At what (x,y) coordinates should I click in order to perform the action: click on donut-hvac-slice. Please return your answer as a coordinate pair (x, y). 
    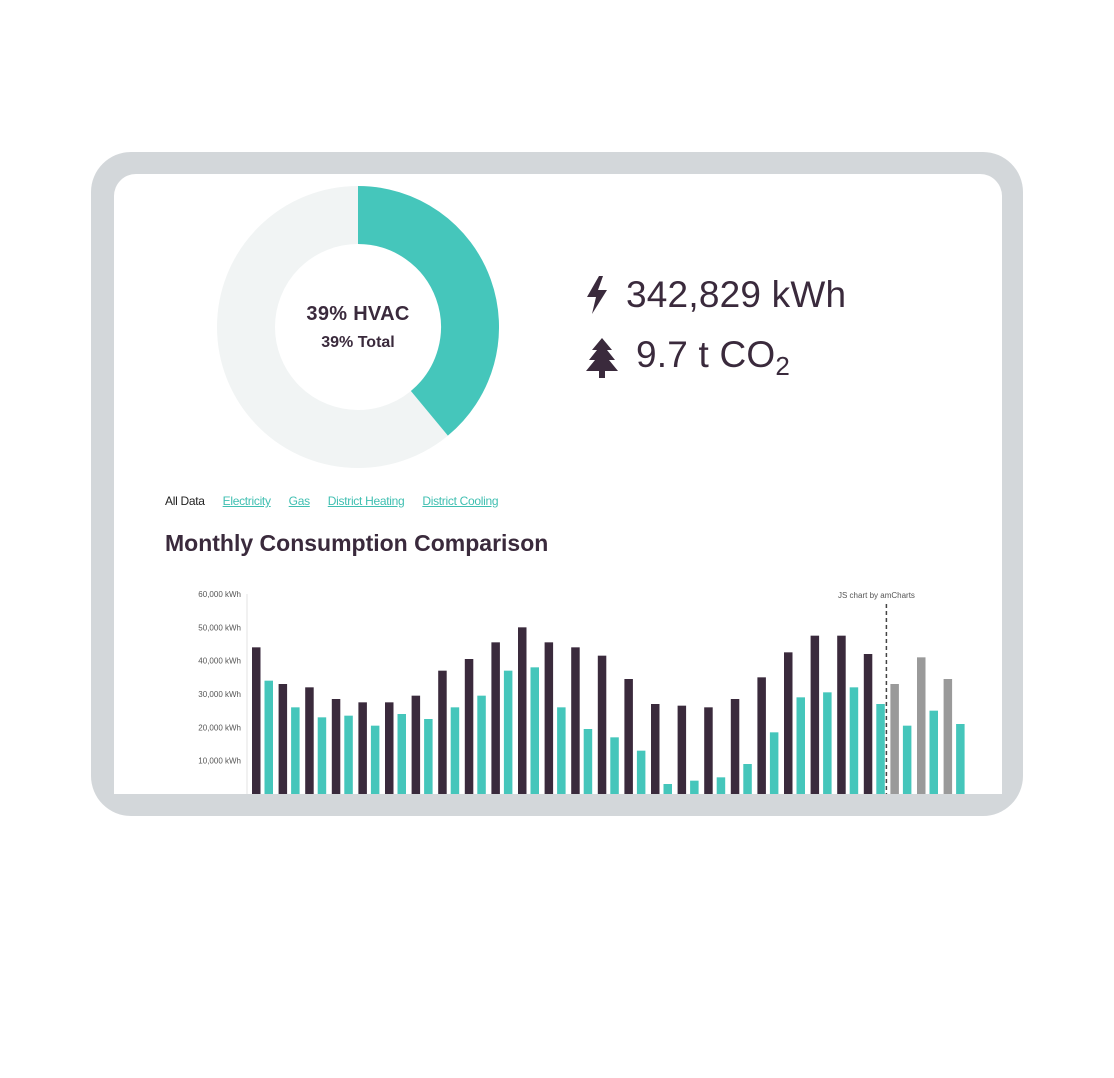
    Looking at the image, I should click on (428, 311).